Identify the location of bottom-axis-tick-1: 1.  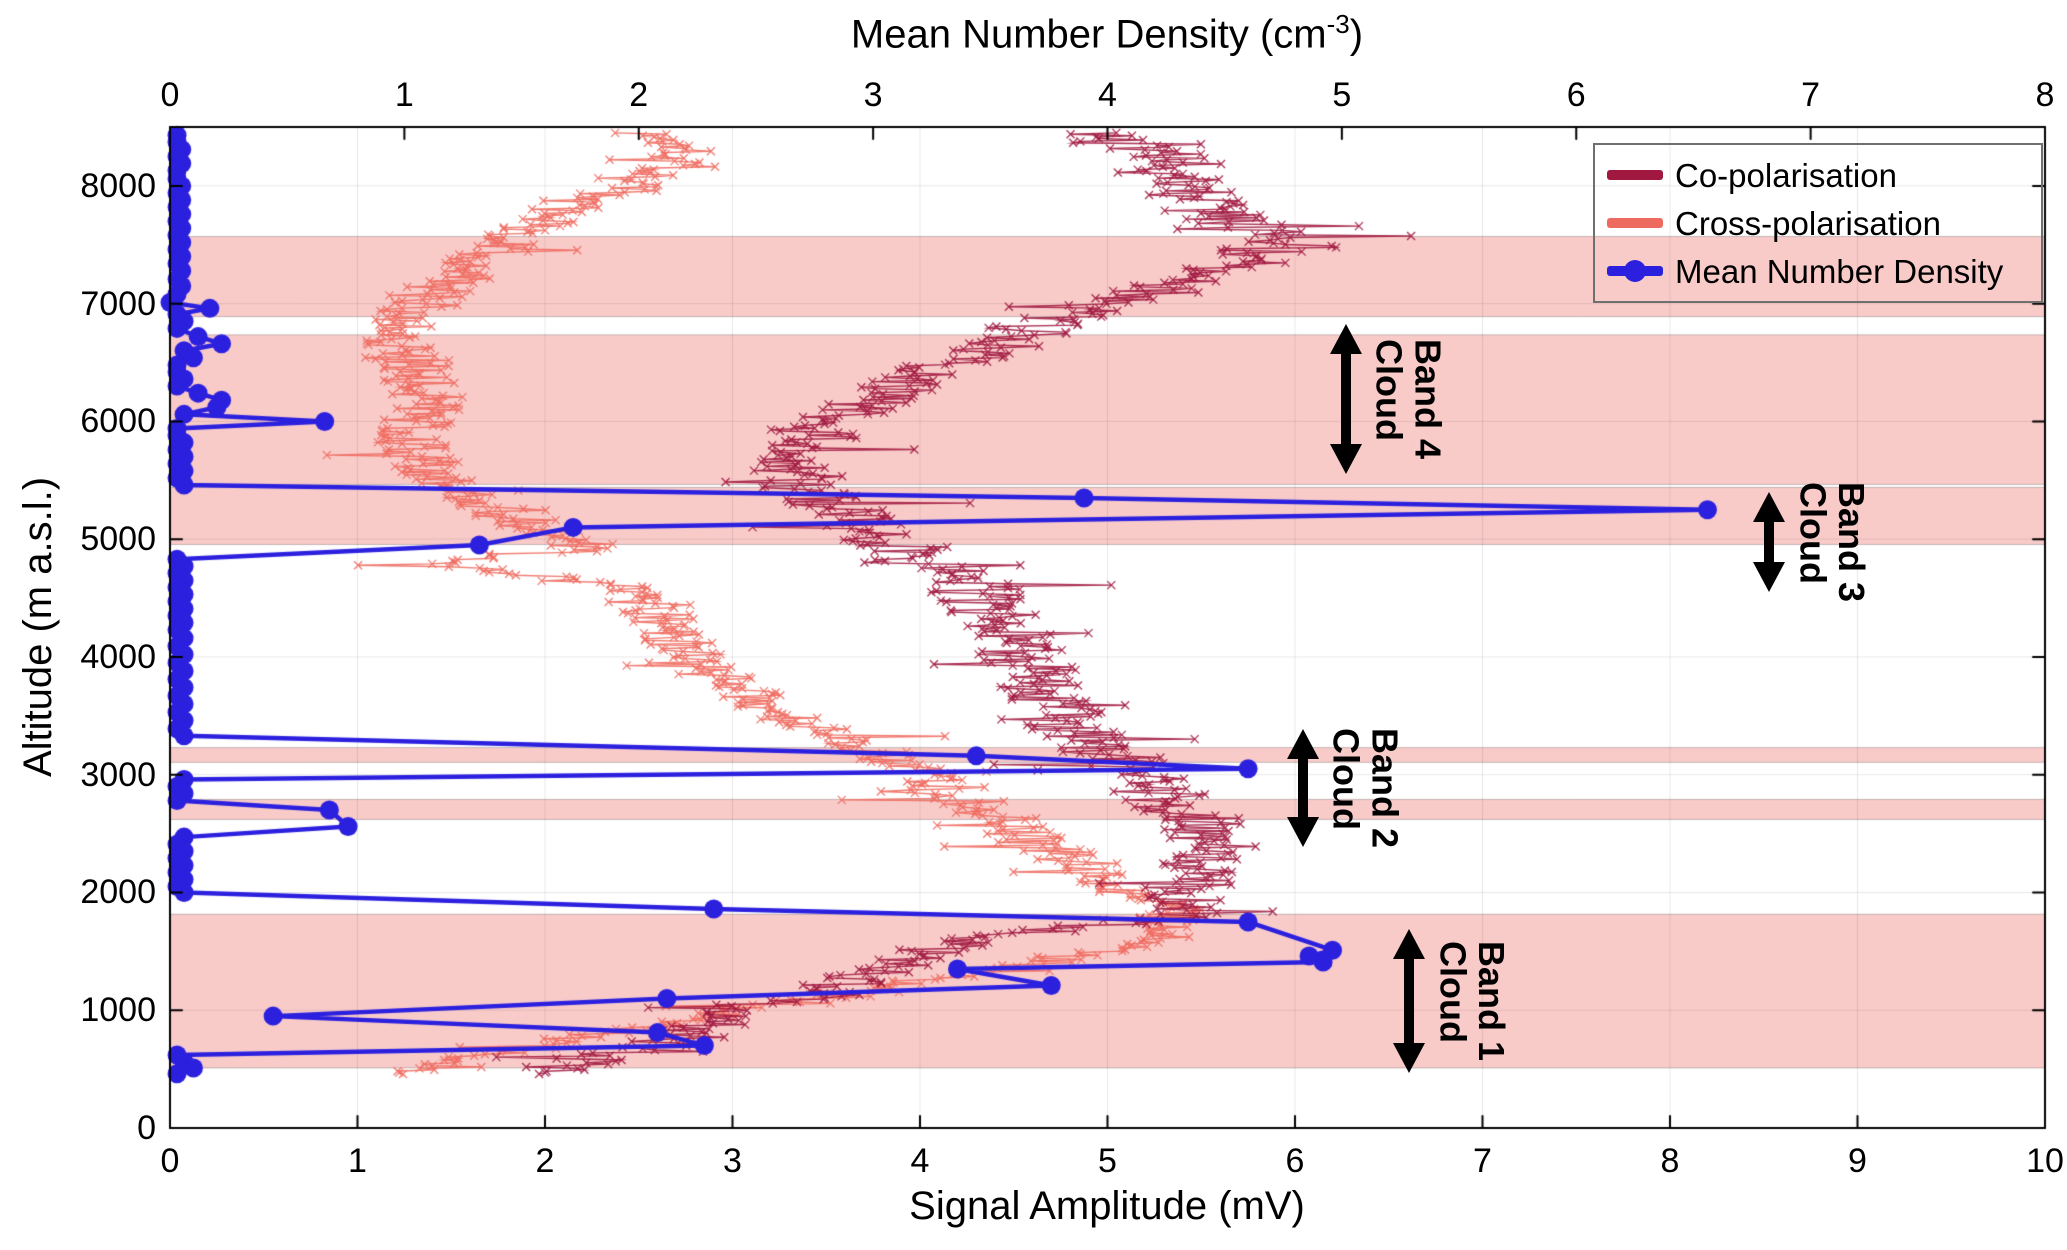
(357, 1161).